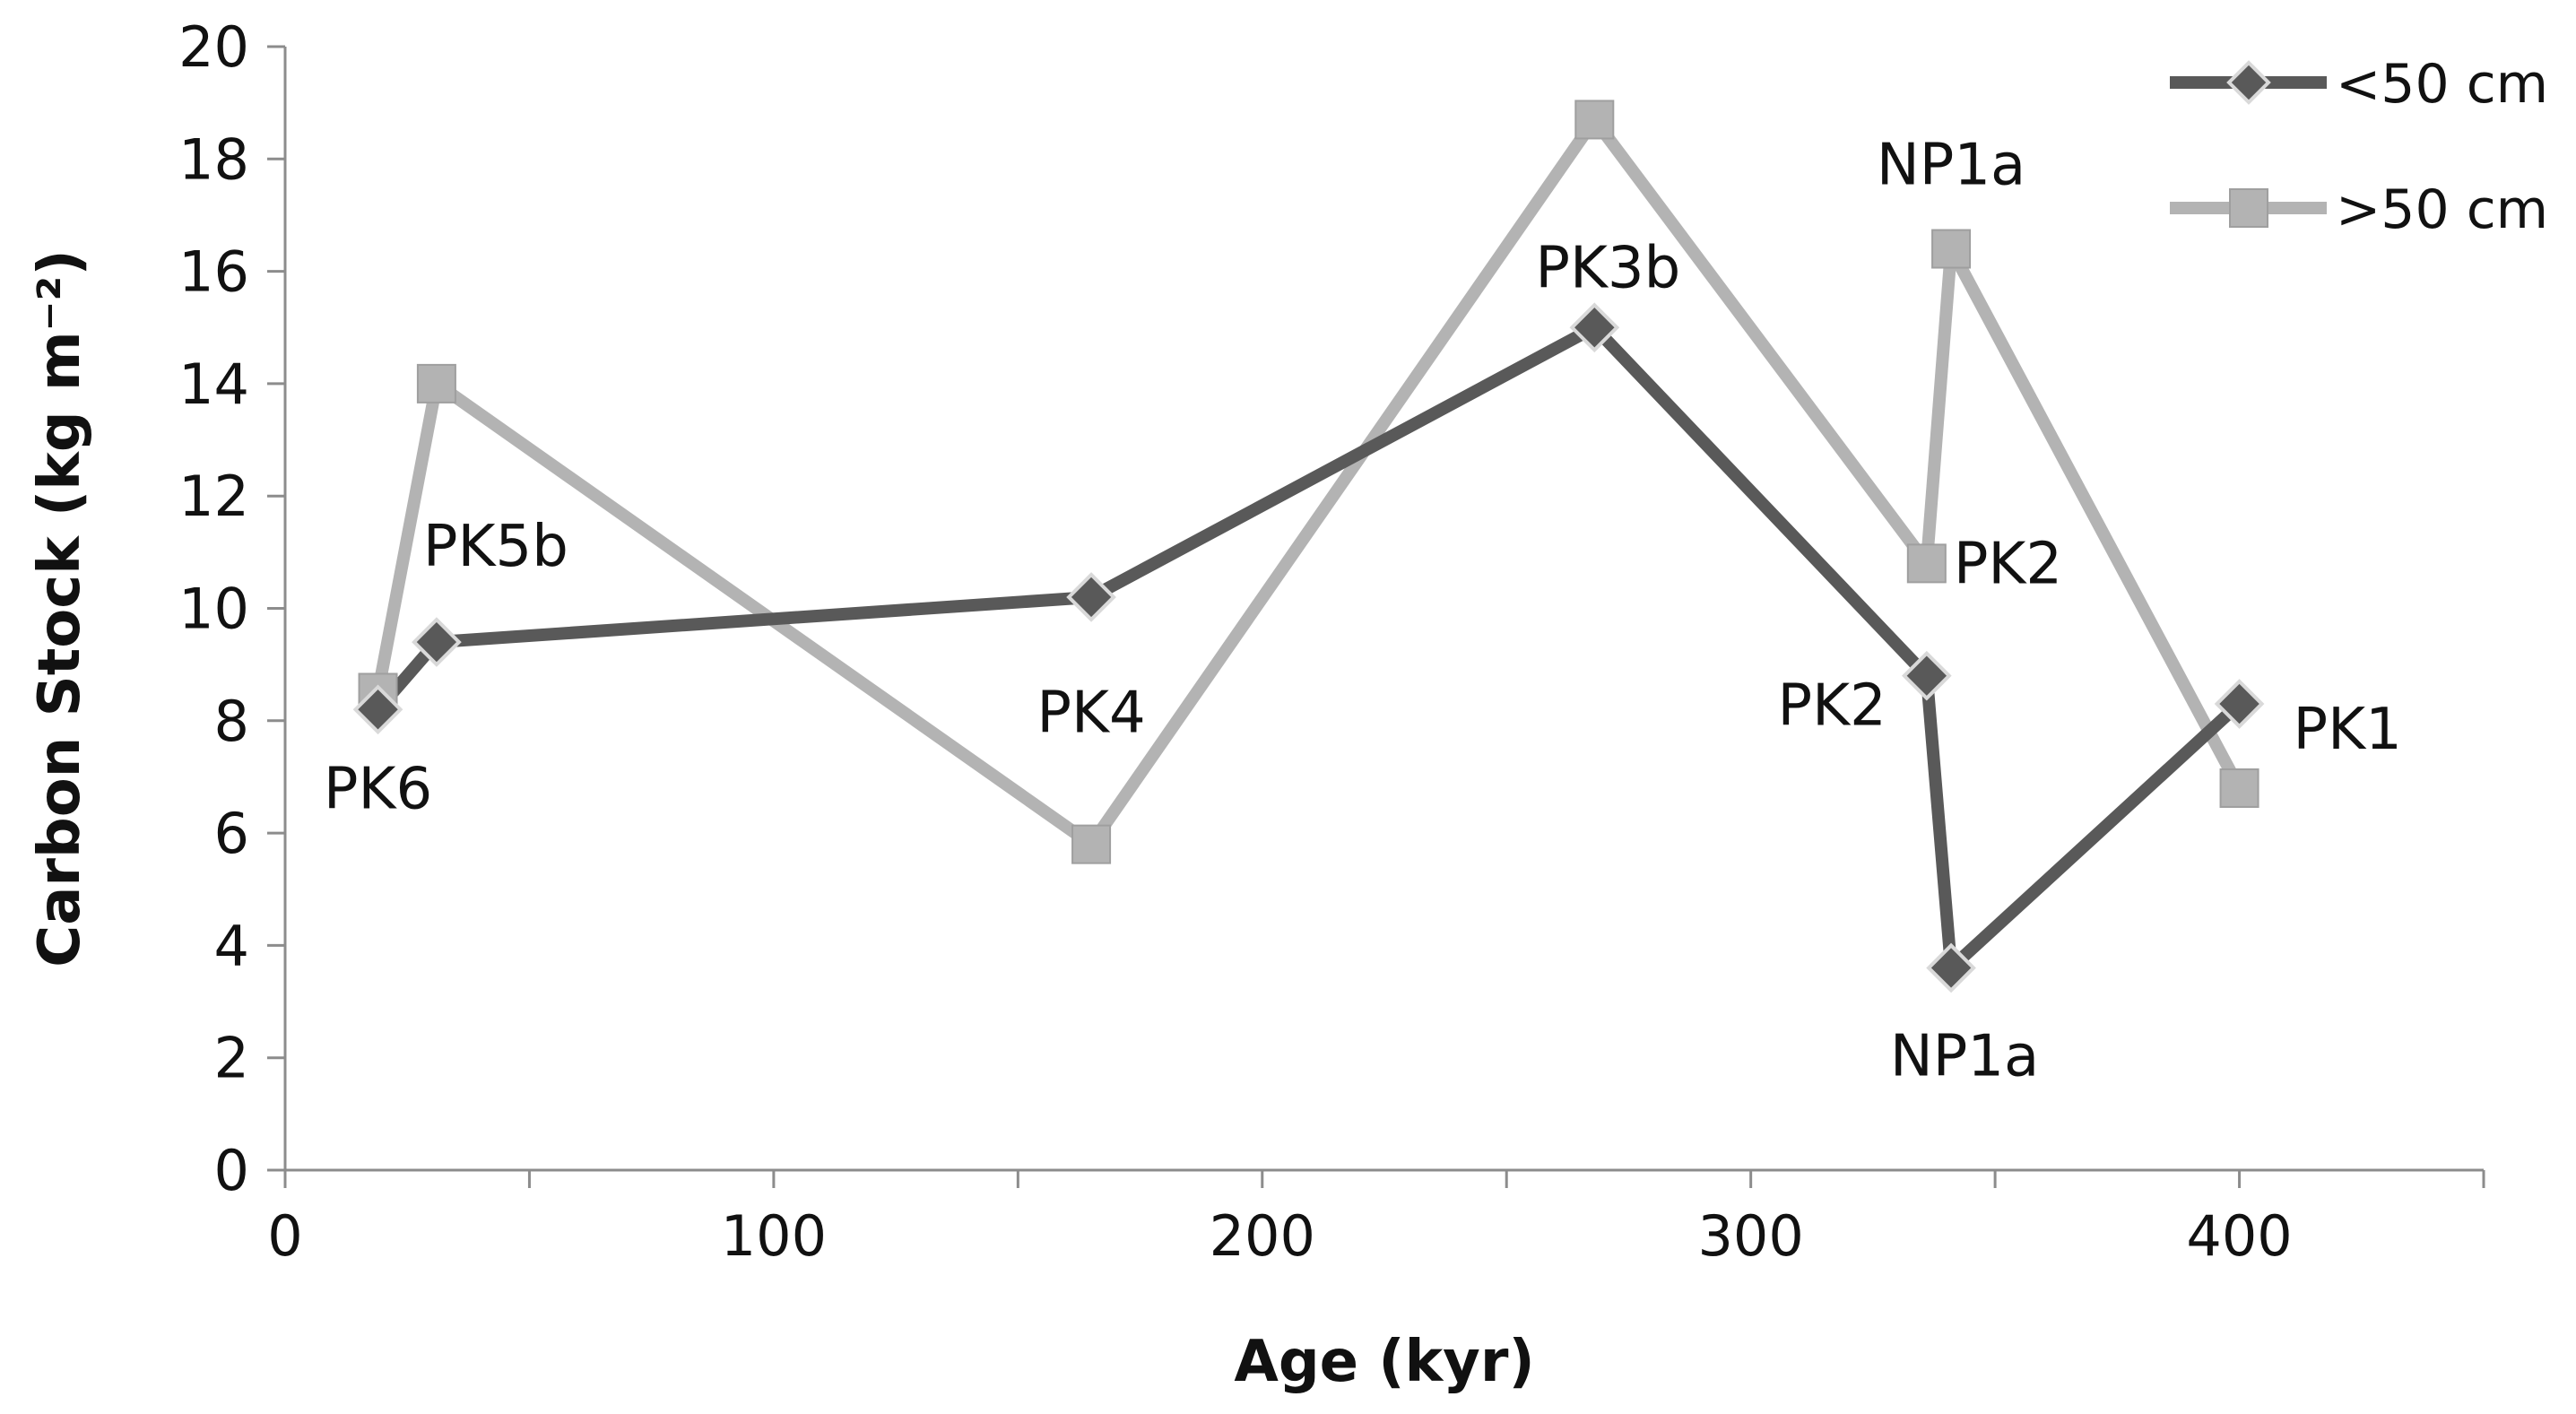 The width and height of the screenshot is (2576, 1414). I want to click on point-label: PK1, so click(2348, 730).